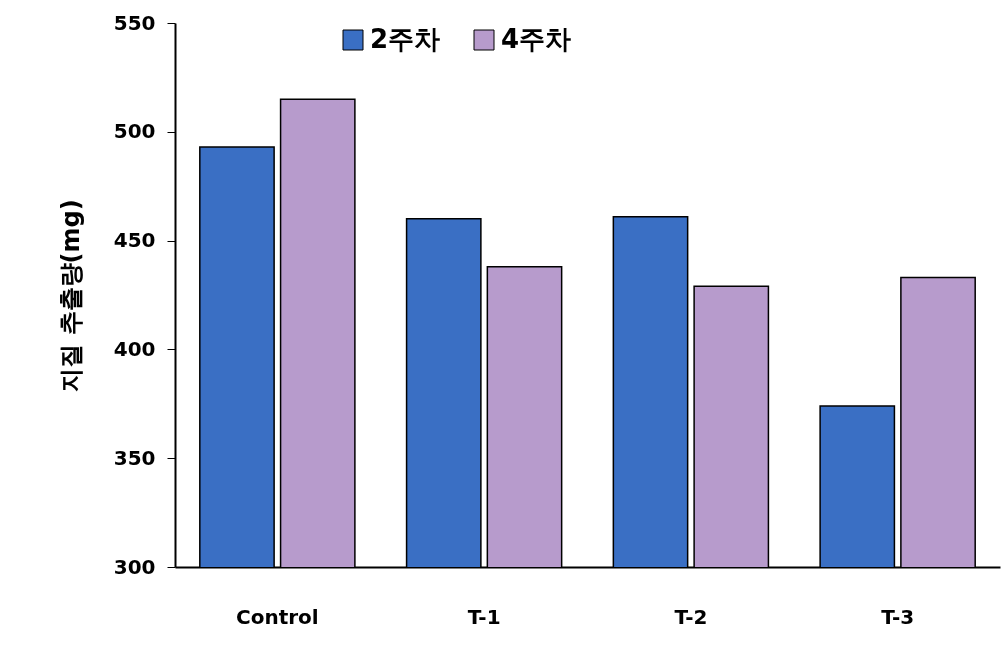  I want to click on x-tick-label: T-1, so click(484, 616).